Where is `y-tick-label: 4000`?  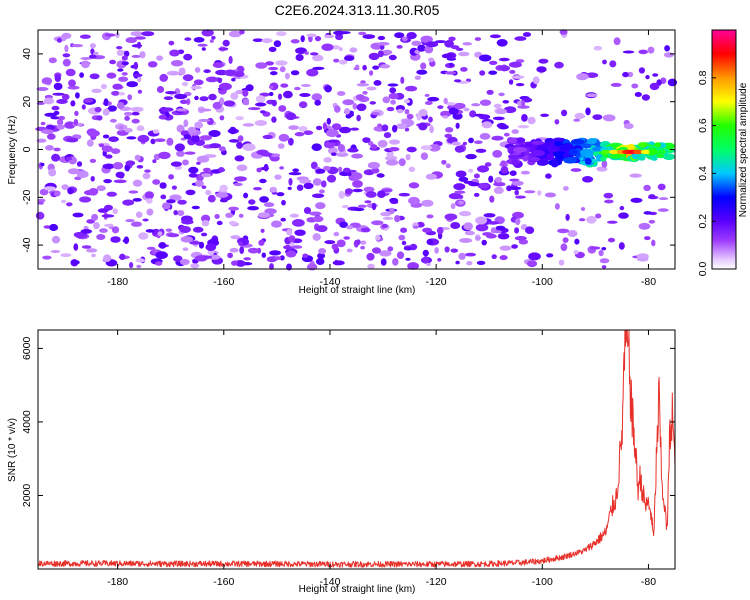 y-tick-label: 4000 is located at coordinates (27, 422).